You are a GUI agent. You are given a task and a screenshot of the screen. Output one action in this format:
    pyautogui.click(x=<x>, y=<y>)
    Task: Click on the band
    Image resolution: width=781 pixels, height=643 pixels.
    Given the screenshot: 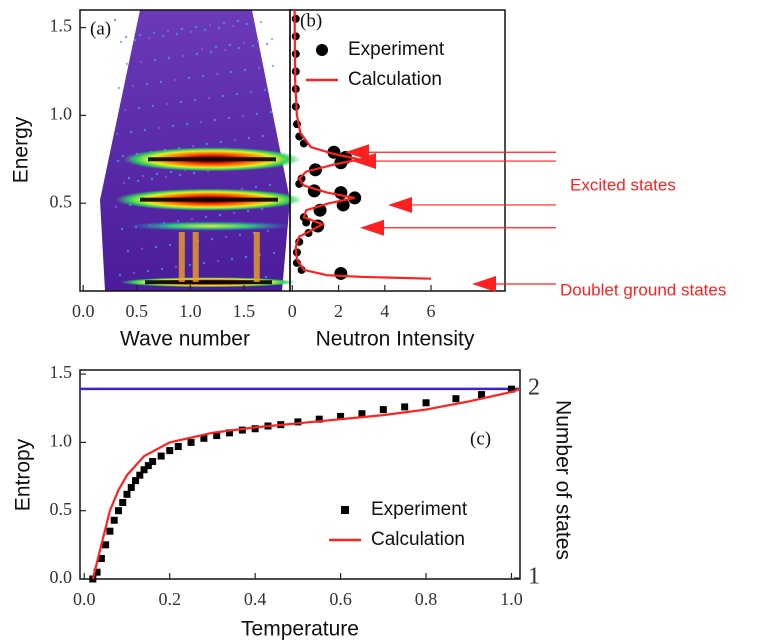 What is the action you would take?
    pyautogui.click(x=209, y=199)
    